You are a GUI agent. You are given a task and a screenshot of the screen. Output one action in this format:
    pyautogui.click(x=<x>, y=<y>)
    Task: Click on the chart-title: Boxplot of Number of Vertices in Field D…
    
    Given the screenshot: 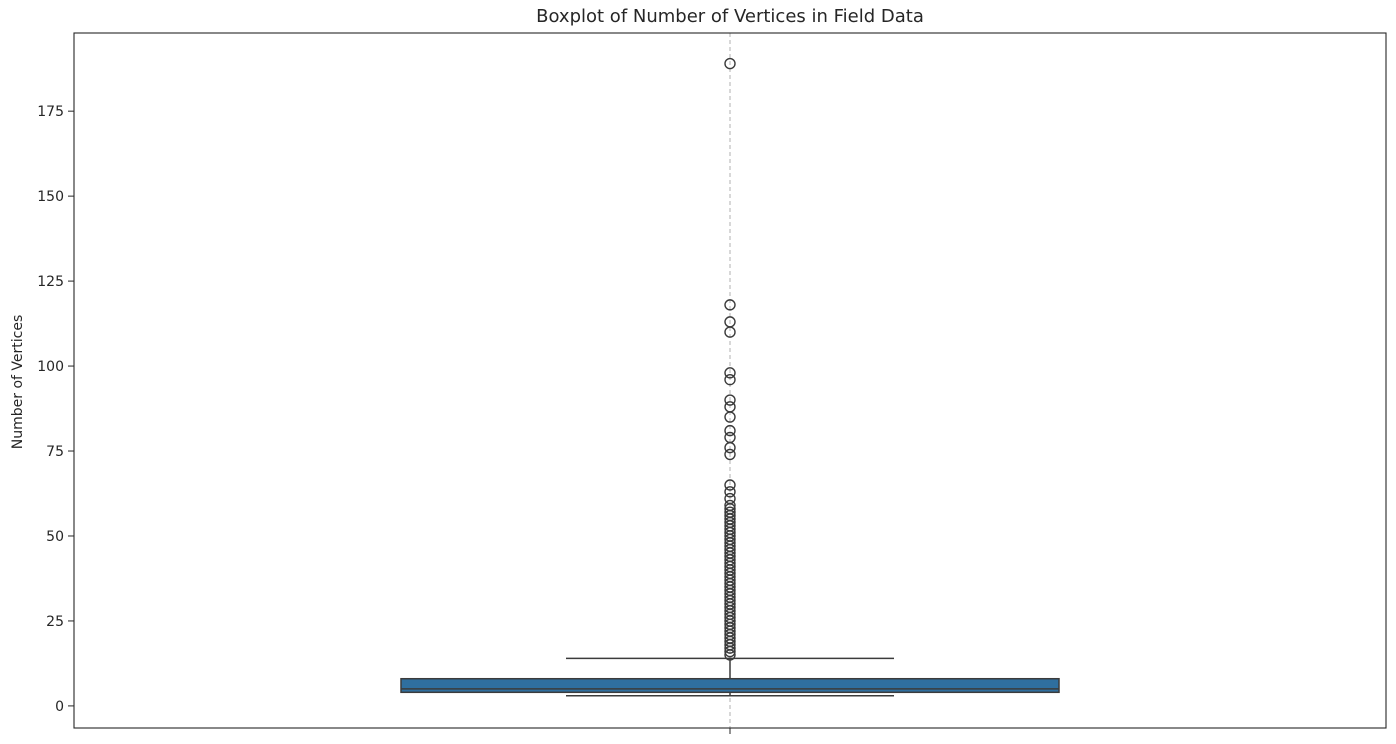 What is the action you would take?
    pyautogui.click(x=730, y=16)
    